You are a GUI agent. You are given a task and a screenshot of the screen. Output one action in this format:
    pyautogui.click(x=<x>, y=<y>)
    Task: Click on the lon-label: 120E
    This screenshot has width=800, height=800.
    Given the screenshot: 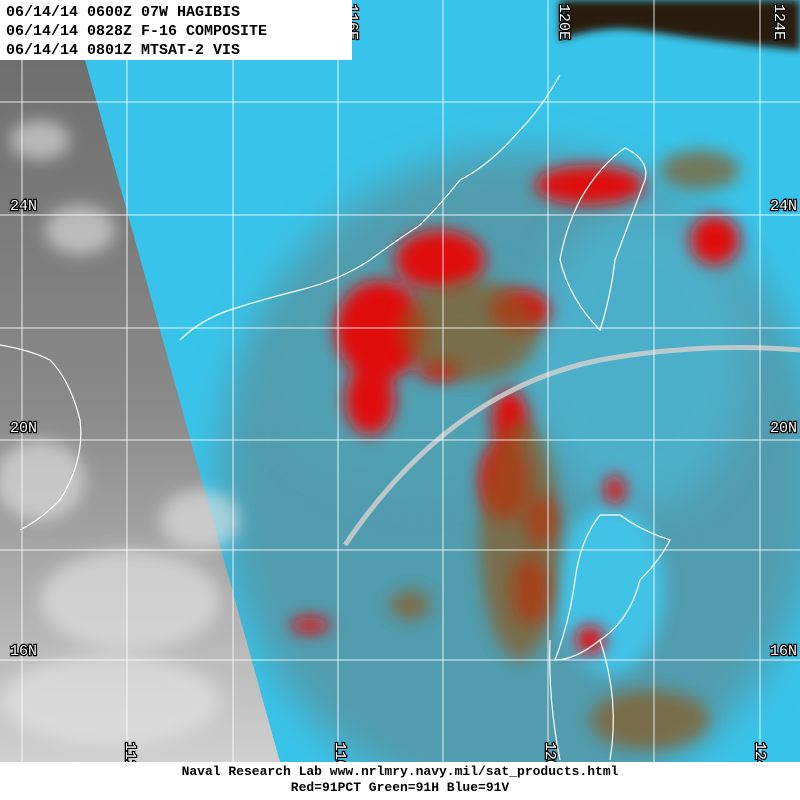 What is the action you would take?
    pyautogui.click(x=563, y=22)
    